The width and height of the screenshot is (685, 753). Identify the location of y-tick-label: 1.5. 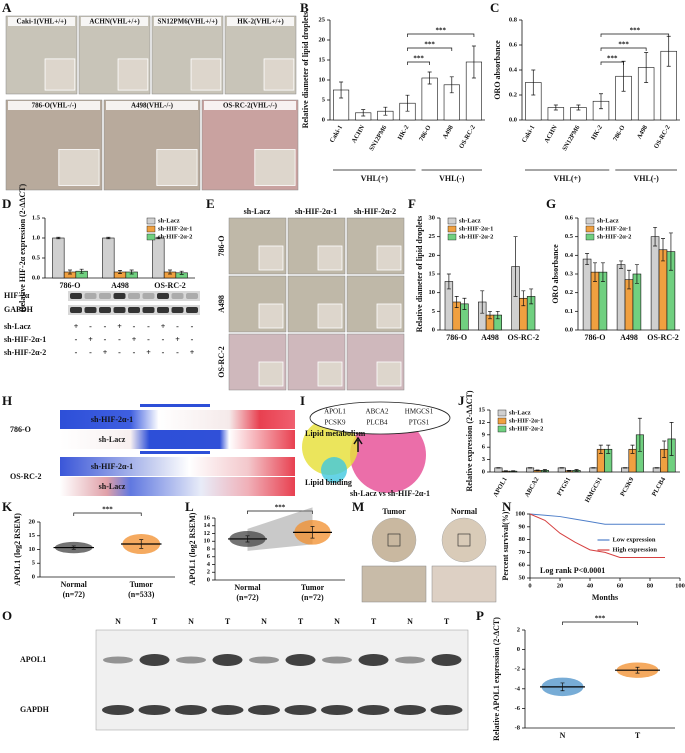
(36, 217).